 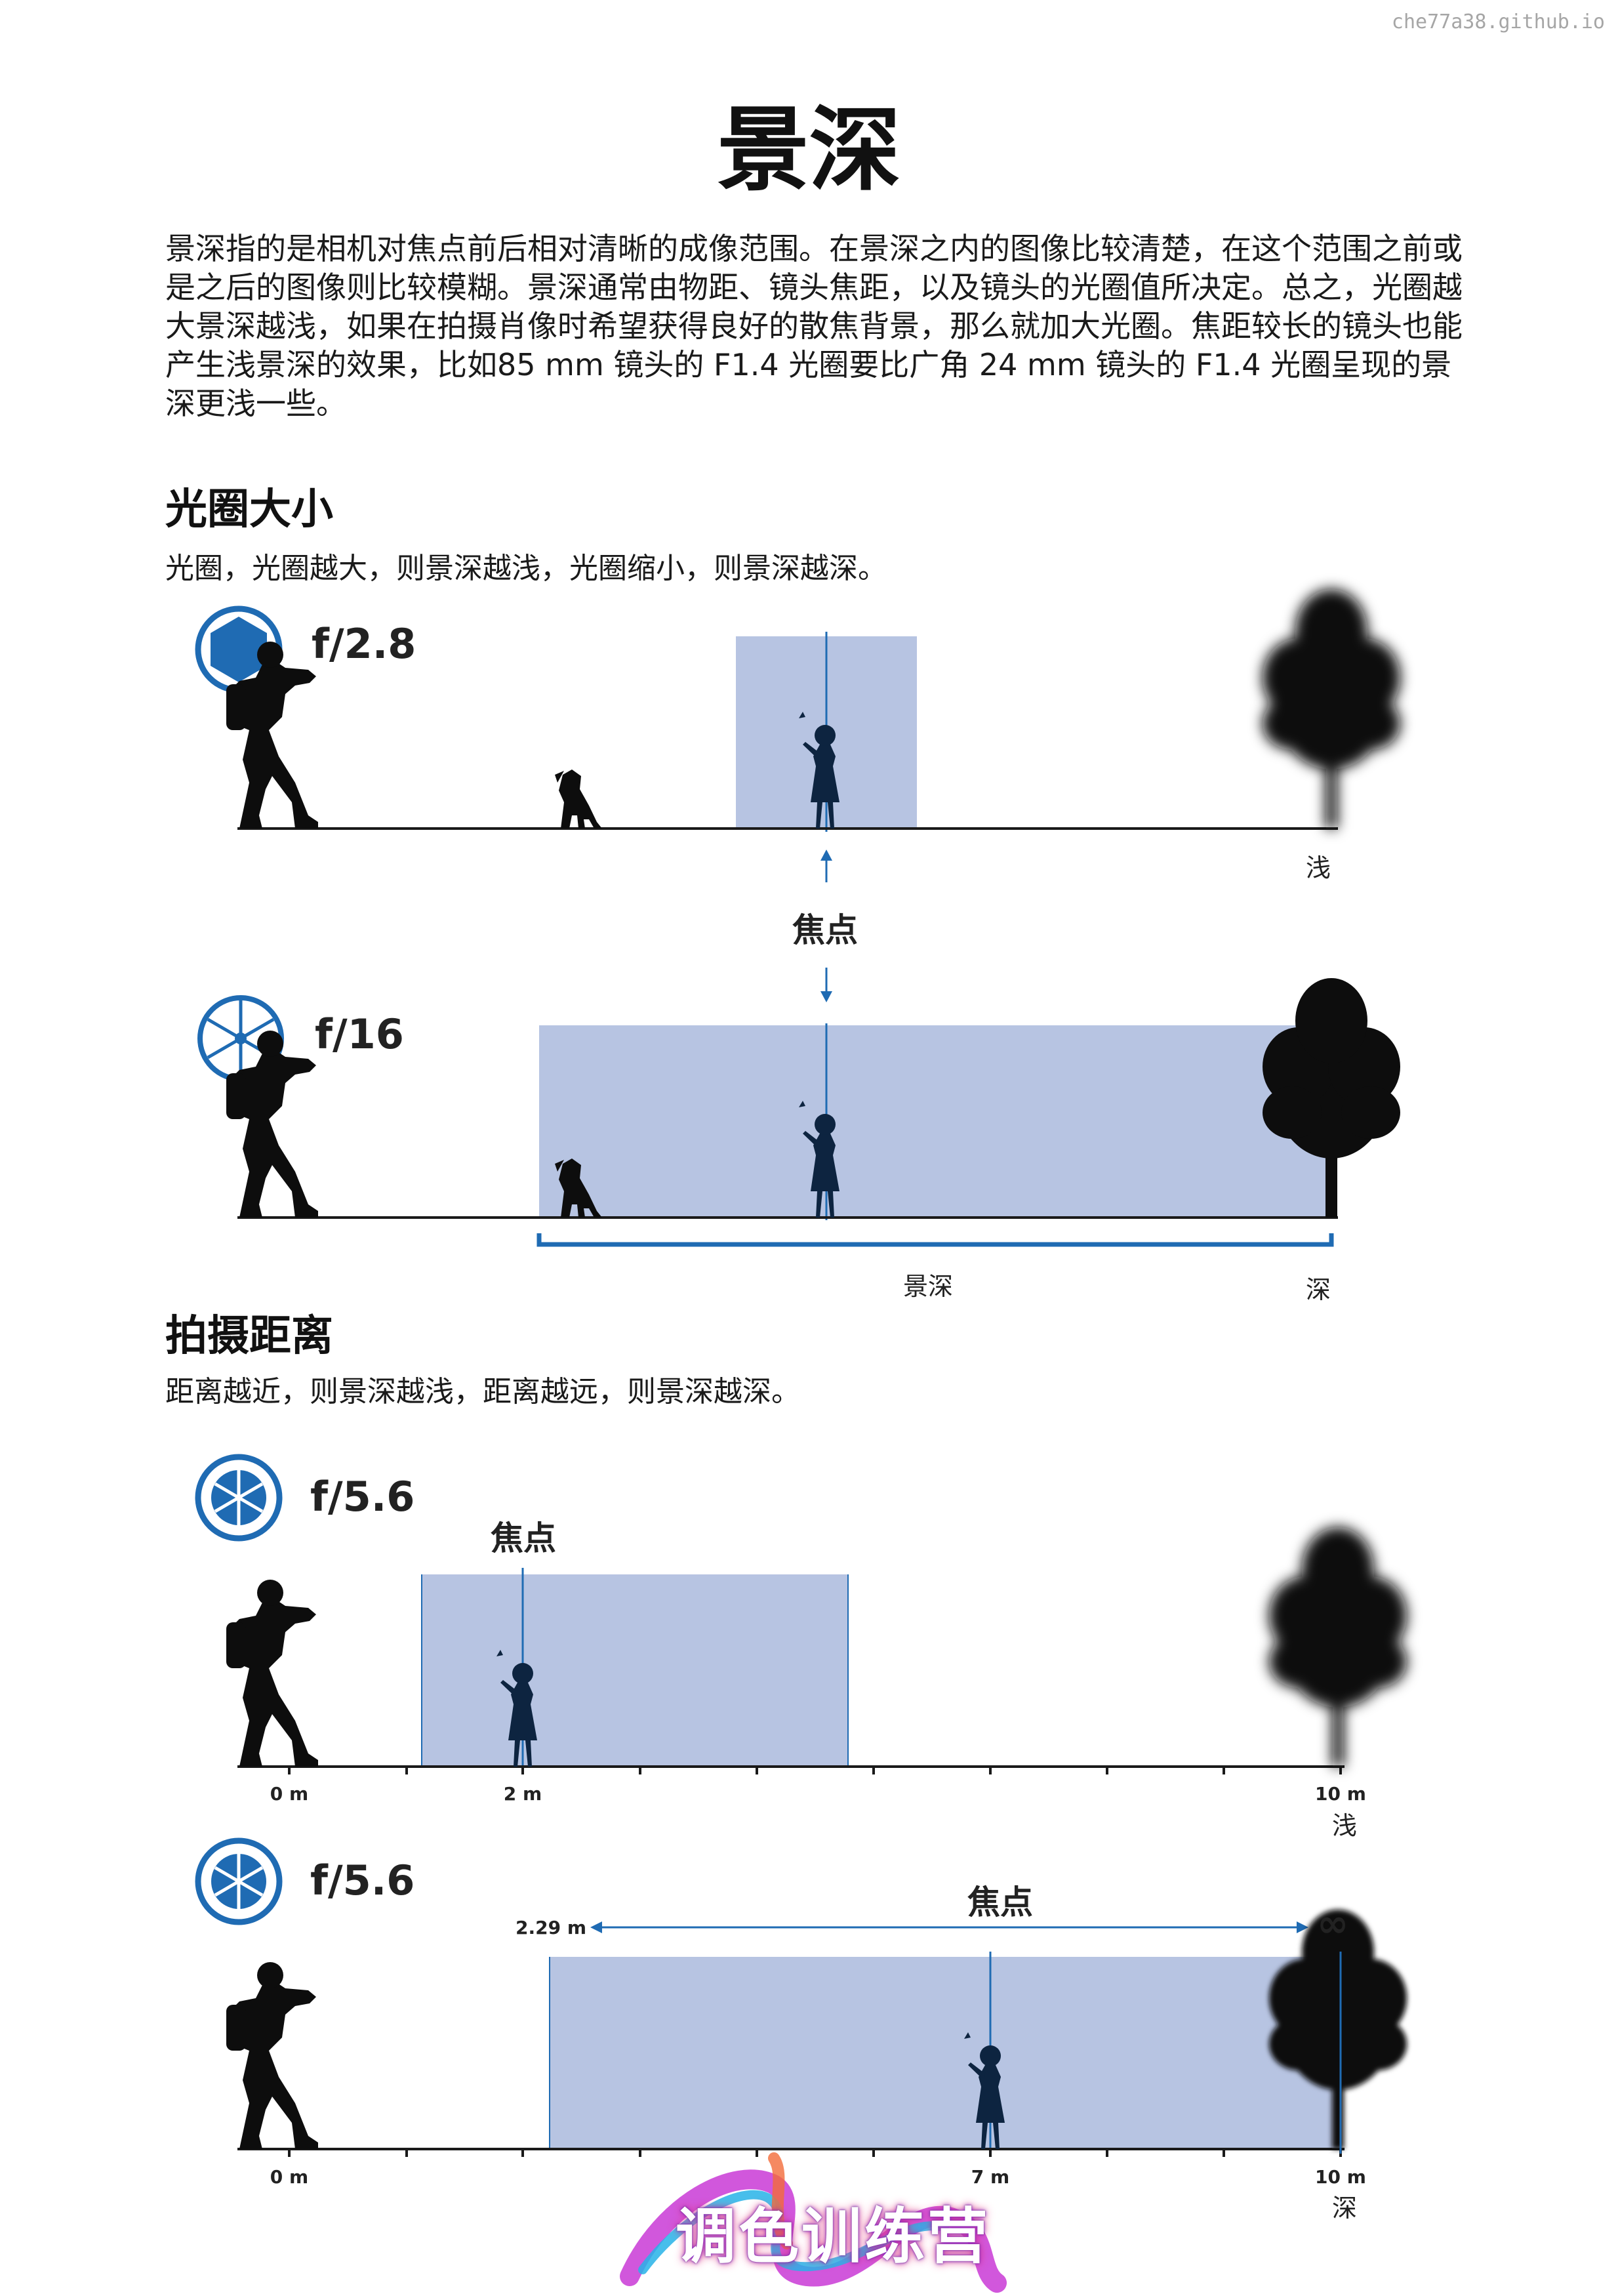 What do you see at coordinates (990, 2177) in the screenshot?
I see `tick-label-7m: 7 m` at bounding box center [990, 2177].